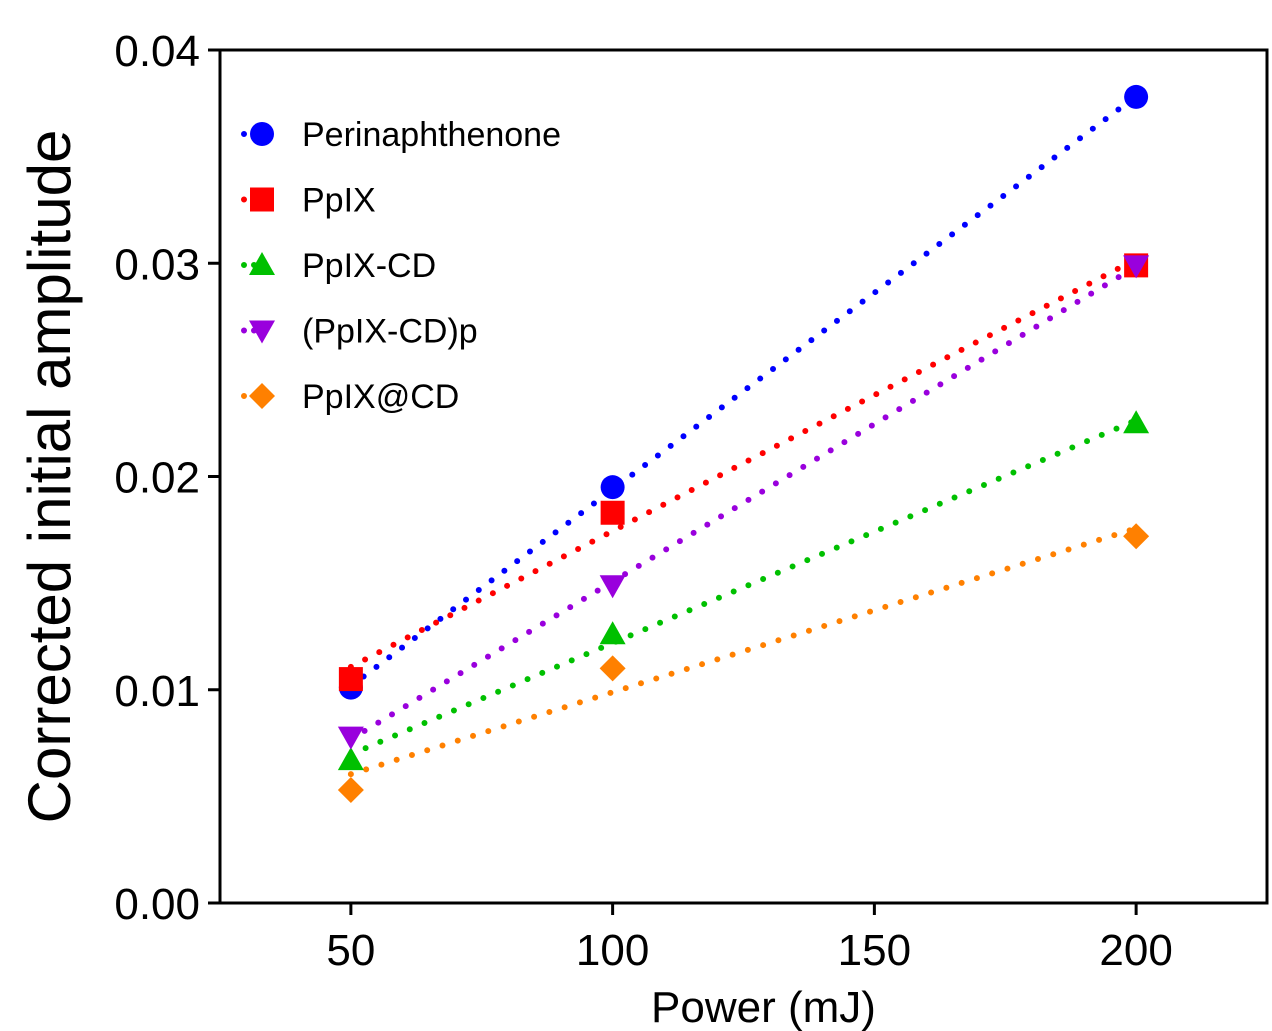 The image size is (1272, 1031). What do you see at coordinates (157, 51) in the screenshot?
I see `y-tick-label: 0.04` at bounding box center [157, 51].